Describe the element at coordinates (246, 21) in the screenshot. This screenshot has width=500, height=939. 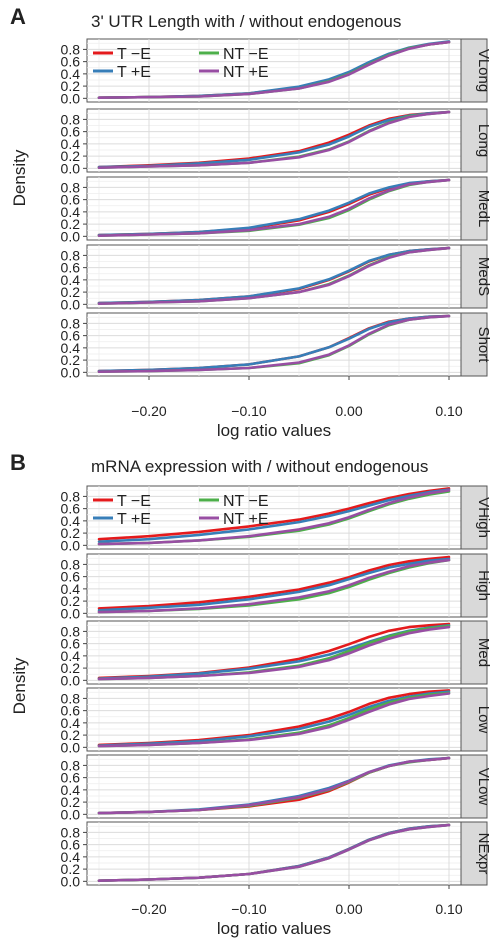
I see `chart-title: 3' UTR Length with / without endogenous` at that location.